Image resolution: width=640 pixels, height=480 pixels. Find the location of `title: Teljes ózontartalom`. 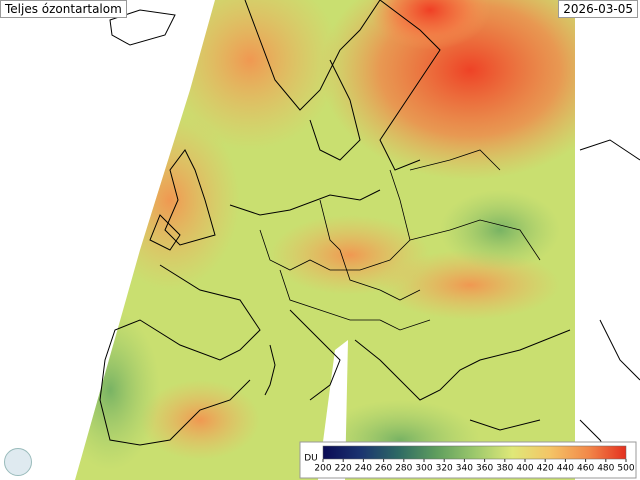

title: Teljes ózontartalom is located at coordinates (63, 9).